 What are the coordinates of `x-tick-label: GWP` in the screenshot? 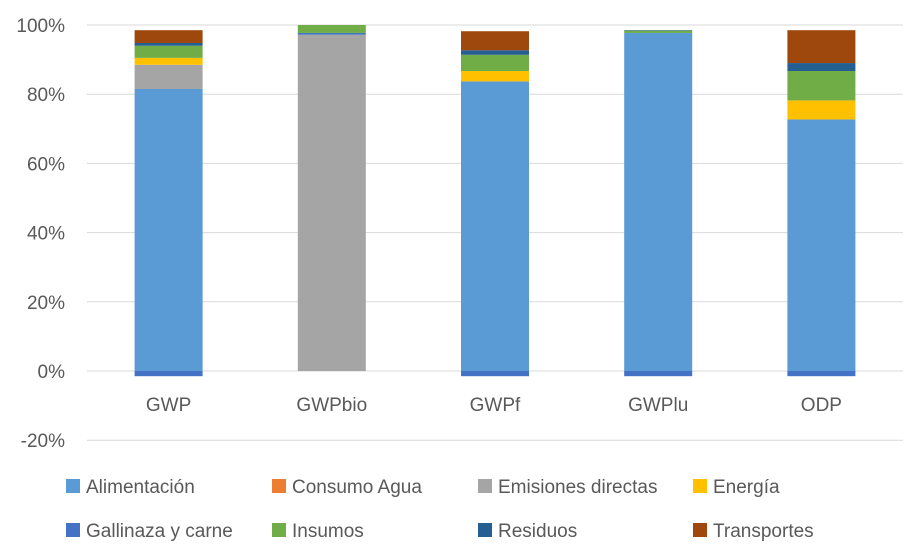 It's located at (168, 405).